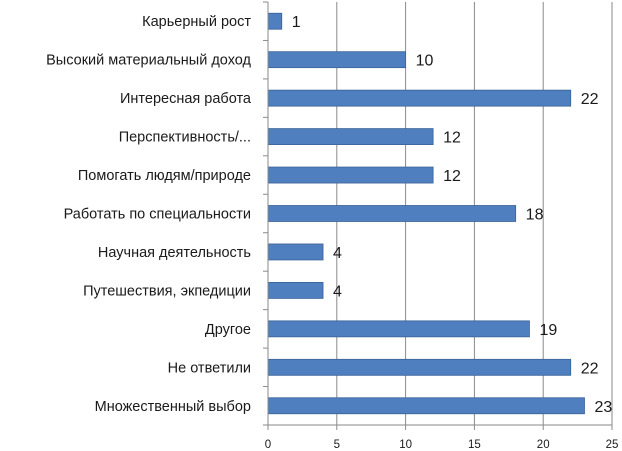 The width and height of the screenshot is (622, 451). I want to click on category-label: Другое, so click(228, 330).